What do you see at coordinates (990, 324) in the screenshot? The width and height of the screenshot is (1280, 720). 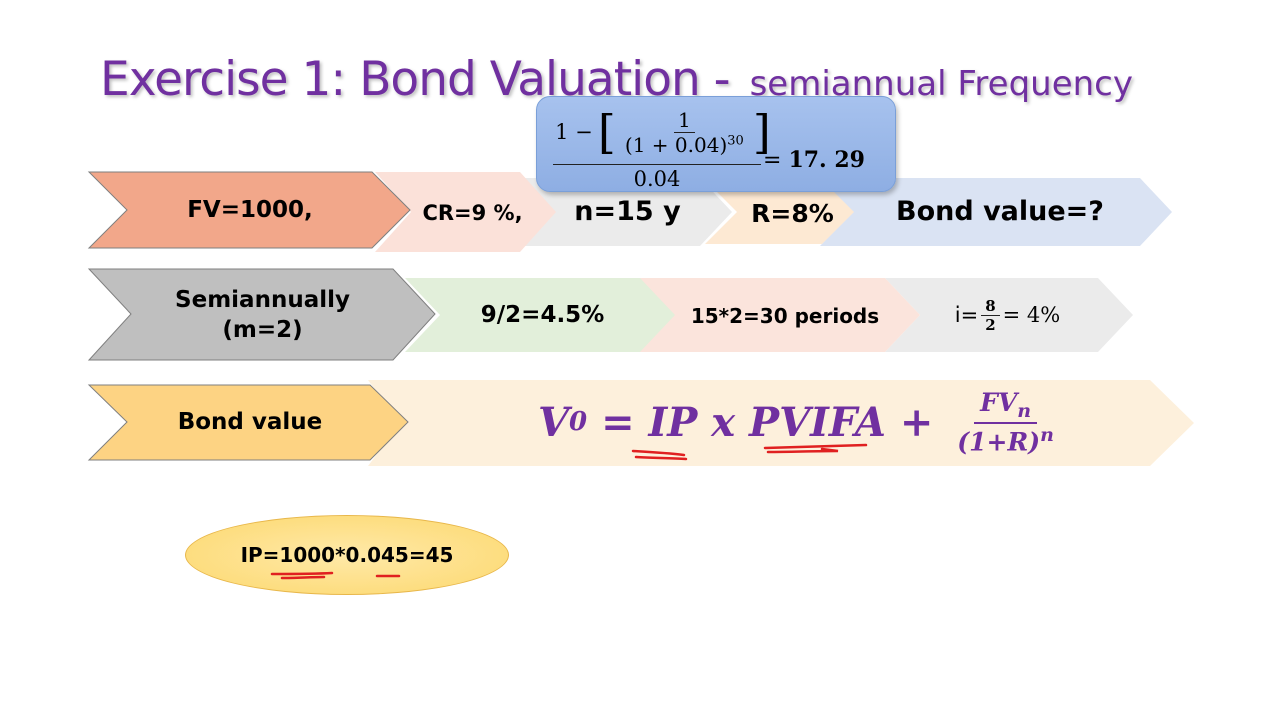 I see `i-denominator: 2` at bounding box center [990, 324].